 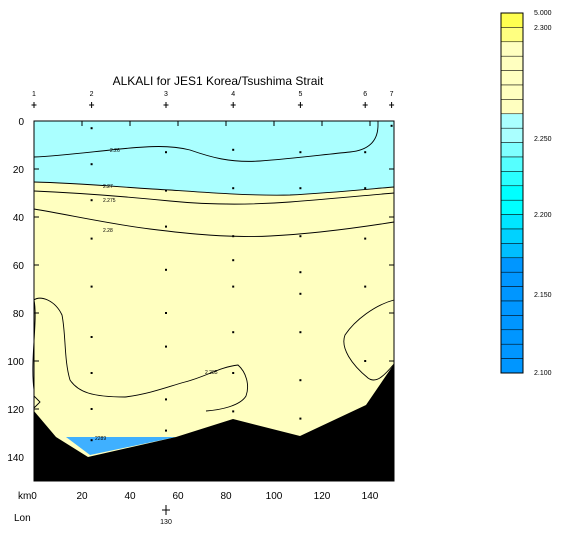 What do you see at coordinates (15, 362) in the screenshot?
I see `y-tick-label: 100` at bounding box center [15, 362].